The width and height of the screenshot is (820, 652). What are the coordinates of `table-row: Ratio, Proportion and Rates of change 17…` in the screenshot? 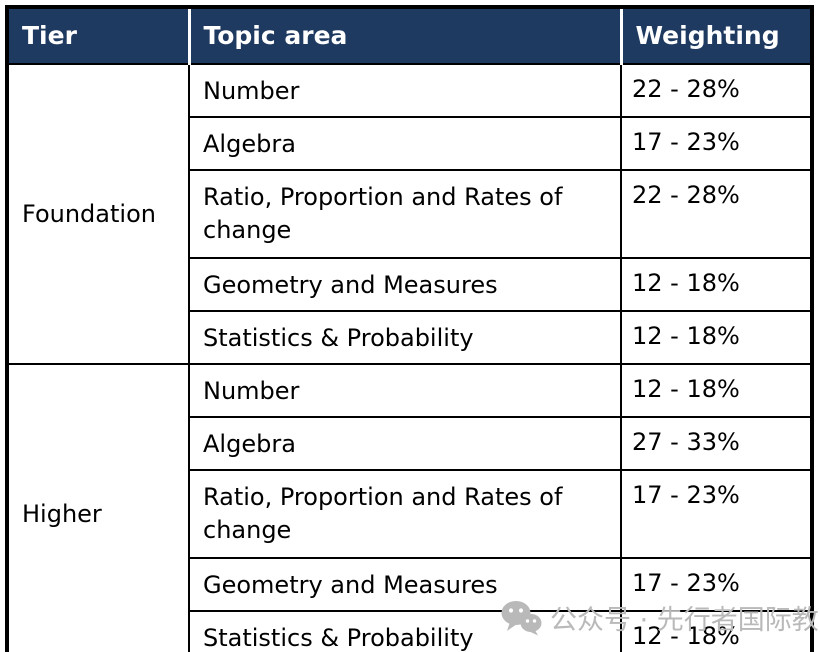 It's located at (410, 514).